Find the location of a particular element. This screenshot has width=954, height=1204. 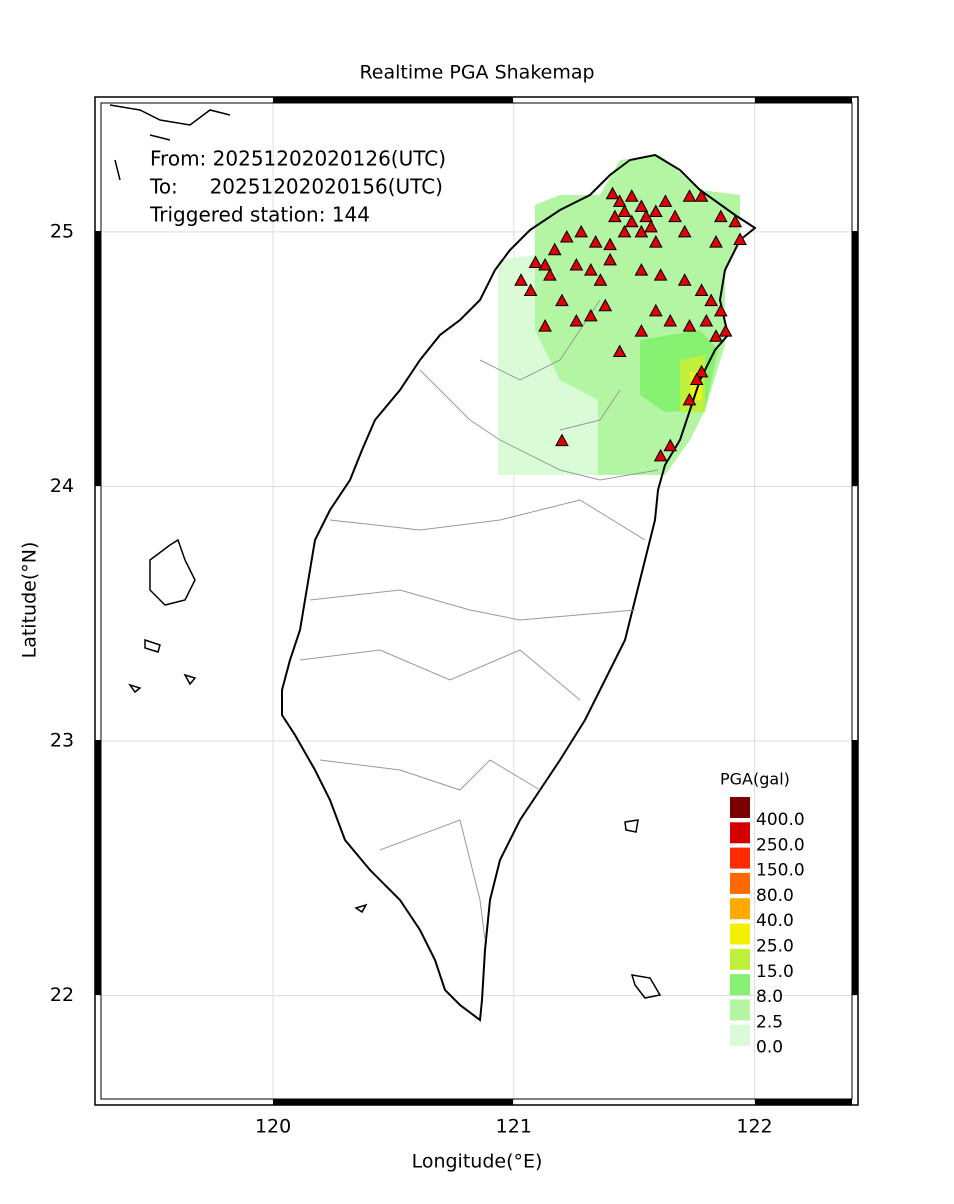

legend-label: 0.0 is located at coordinates (769, 1048).